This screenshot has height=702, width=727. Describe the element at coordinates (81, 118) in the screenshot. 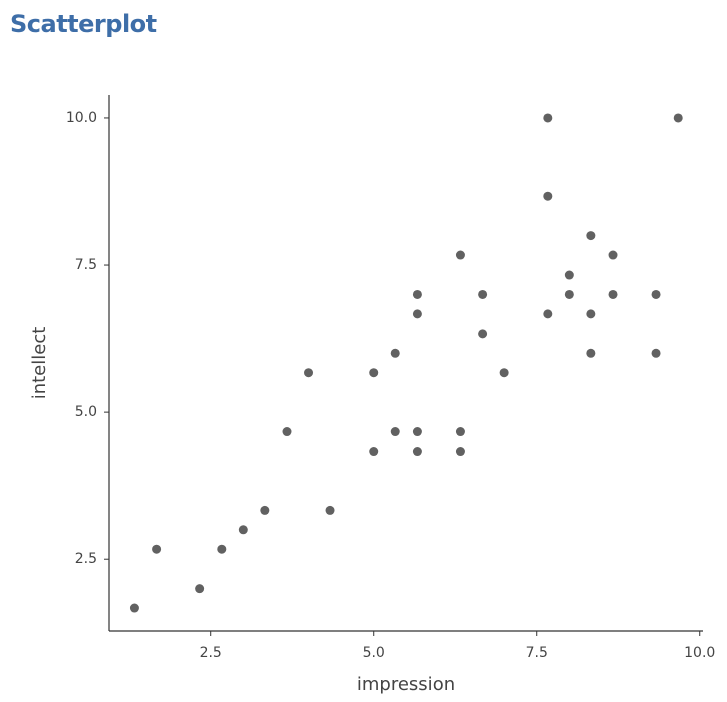

I see `y-tick-label: 10.0` at that location.